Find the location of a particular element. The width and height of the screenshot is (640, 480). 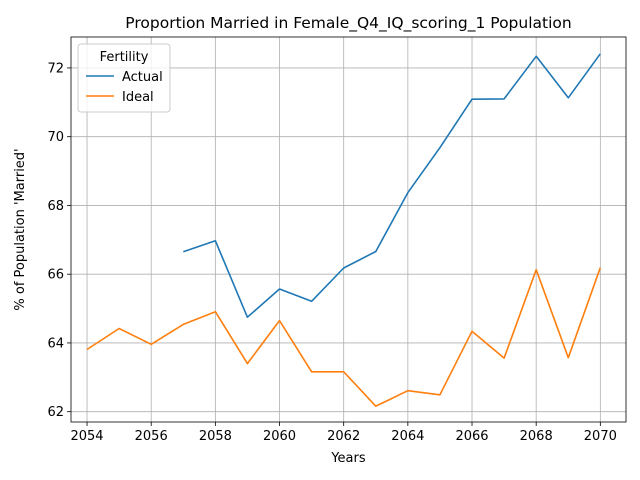

y-tick-label: 68 is located at coordinates (55, 206).